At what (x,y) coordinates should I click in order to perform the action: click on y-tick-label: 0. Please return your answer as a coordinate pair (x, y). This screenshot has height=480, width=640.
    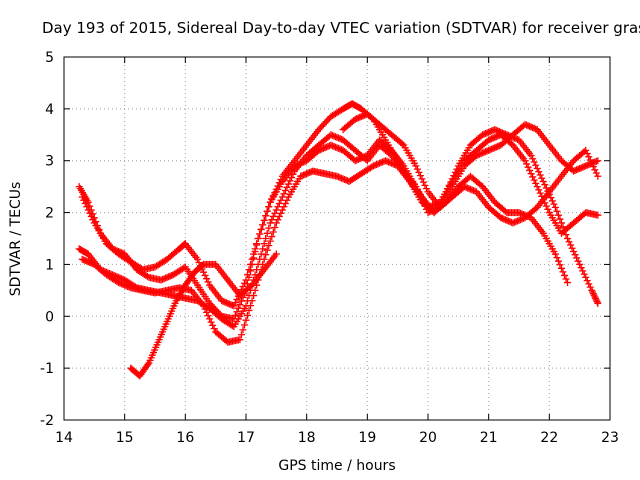
    Looking at the image, I should click on (49, 317).